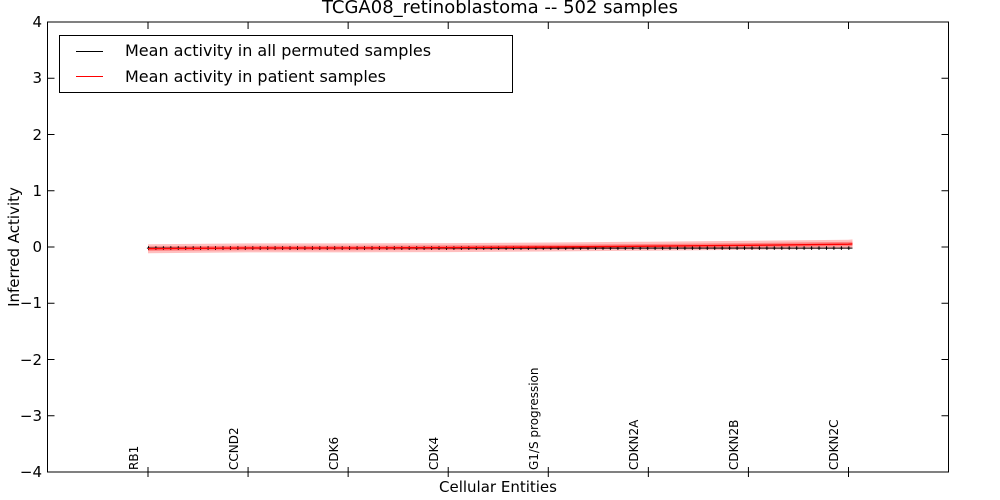  I want to click on legend-item-label: Mean activity in all permuted samples, so click(278, 51).